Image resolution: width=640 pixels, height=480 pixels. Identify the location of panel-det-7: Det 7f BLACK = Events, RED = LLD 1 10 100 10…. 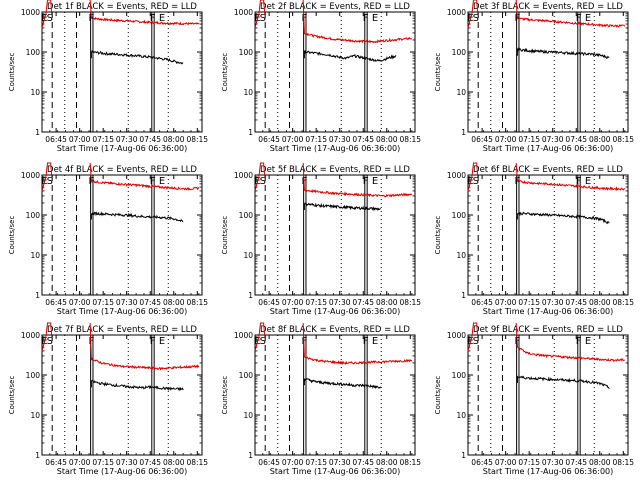
(108, 399).